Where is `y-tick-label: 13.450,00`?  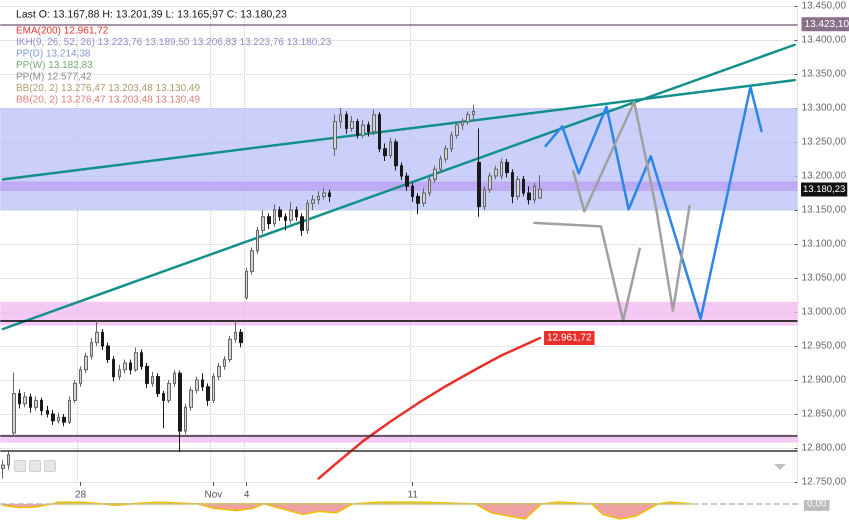
y-tick-label: 13.450,00 is located at coordinates (824, 6).